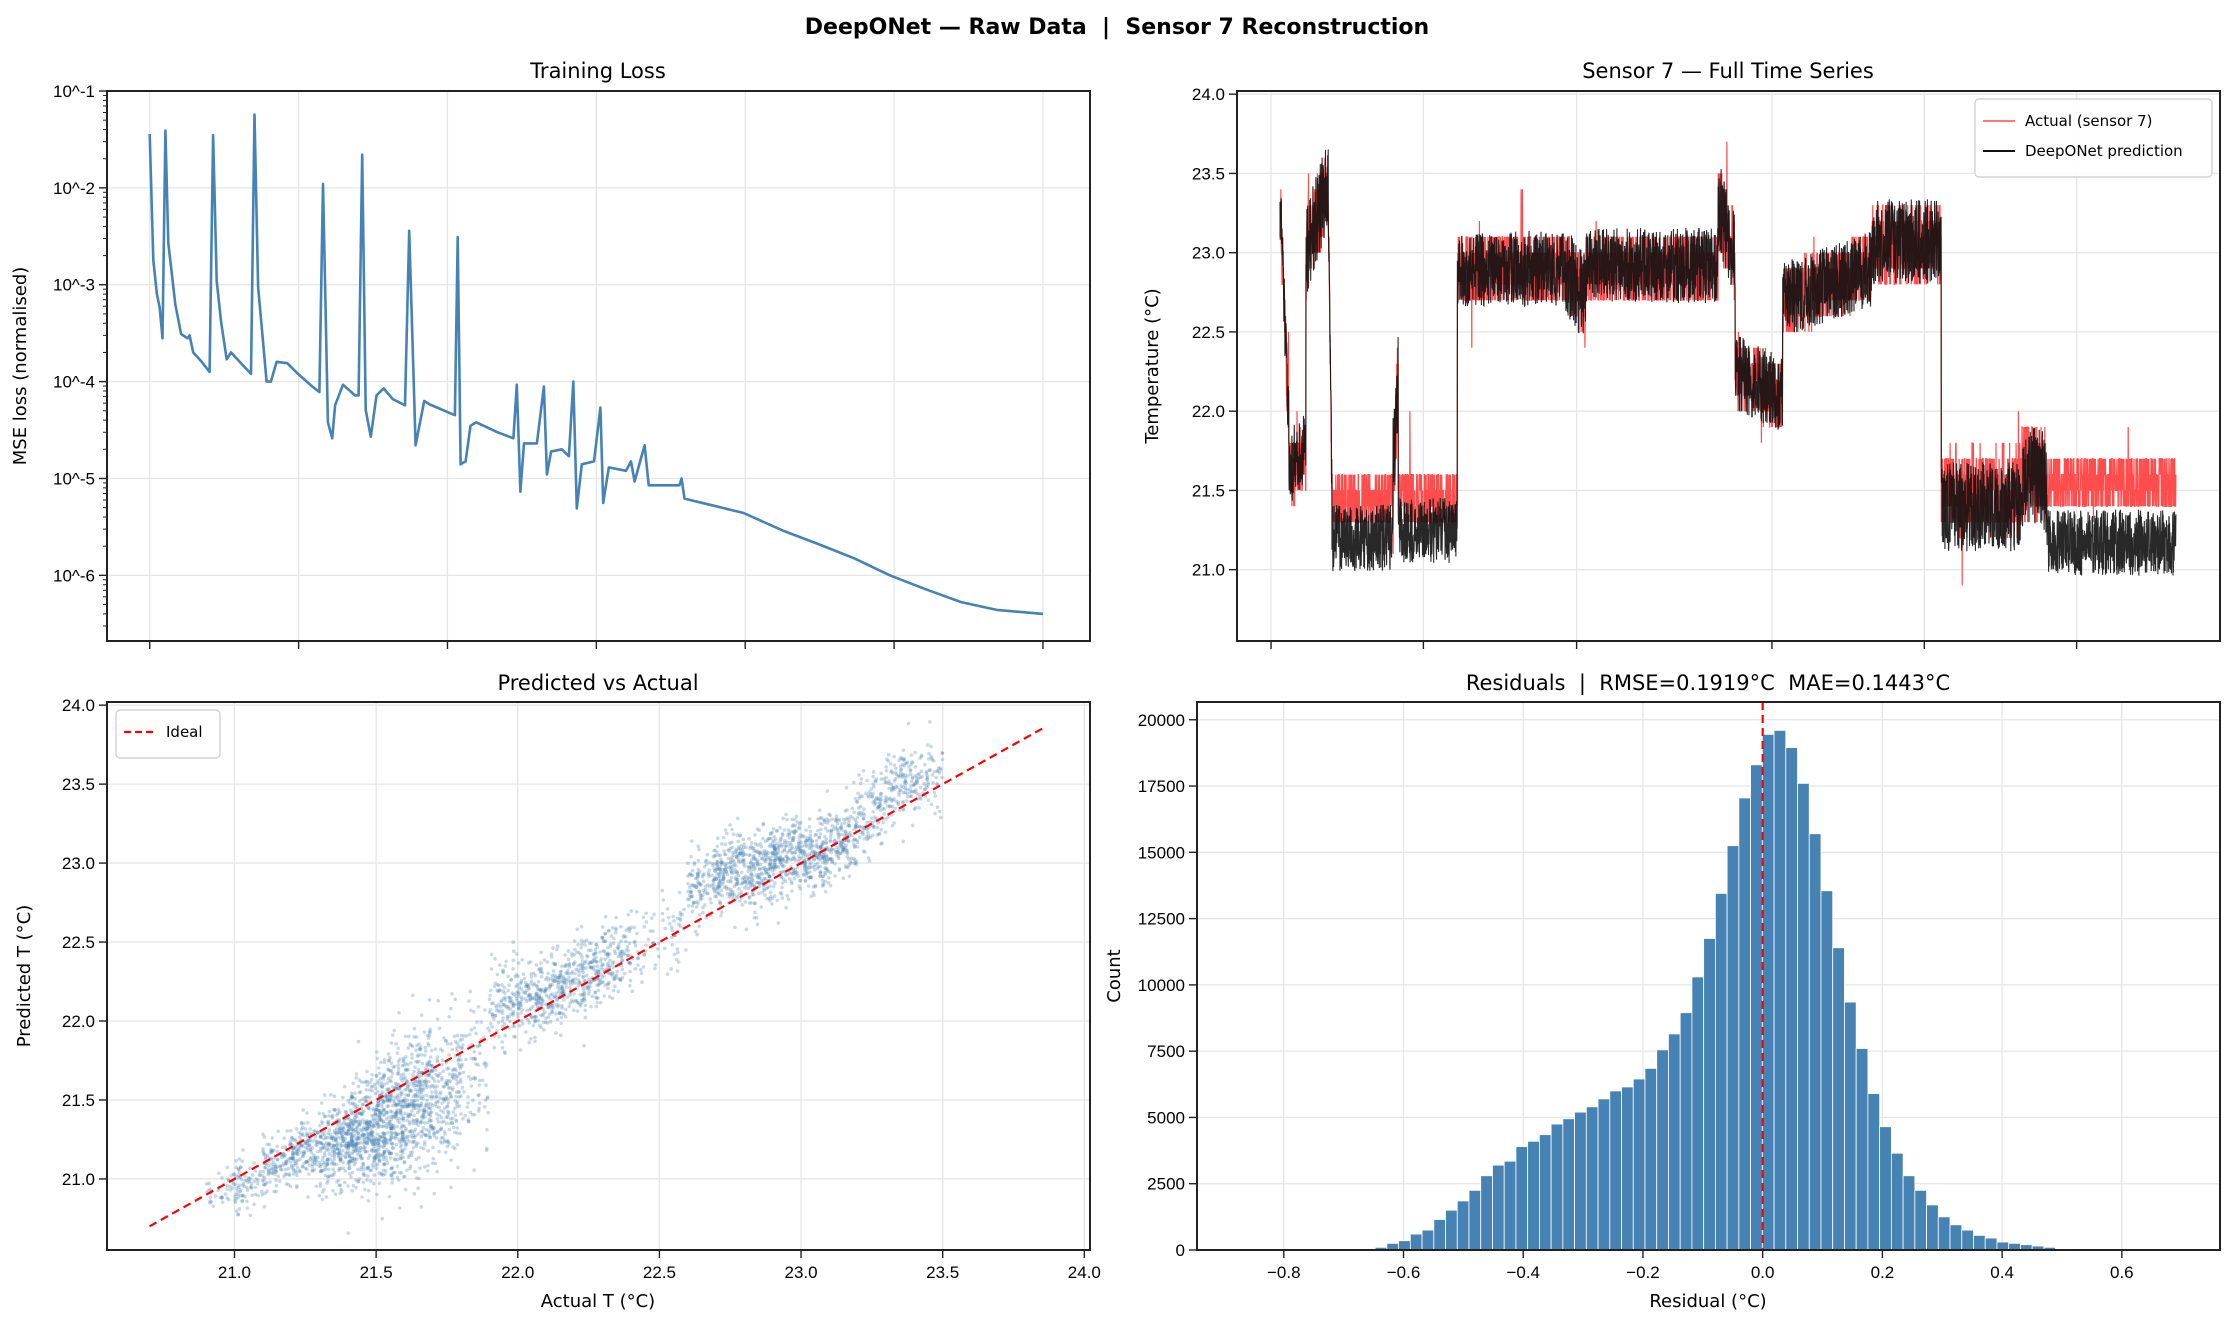 This screenshot has width=2234, height=1328. Describe the element at coordinates (1643, 1272) in the screenshot. I see `x-tick-label: −0.2` at that location.